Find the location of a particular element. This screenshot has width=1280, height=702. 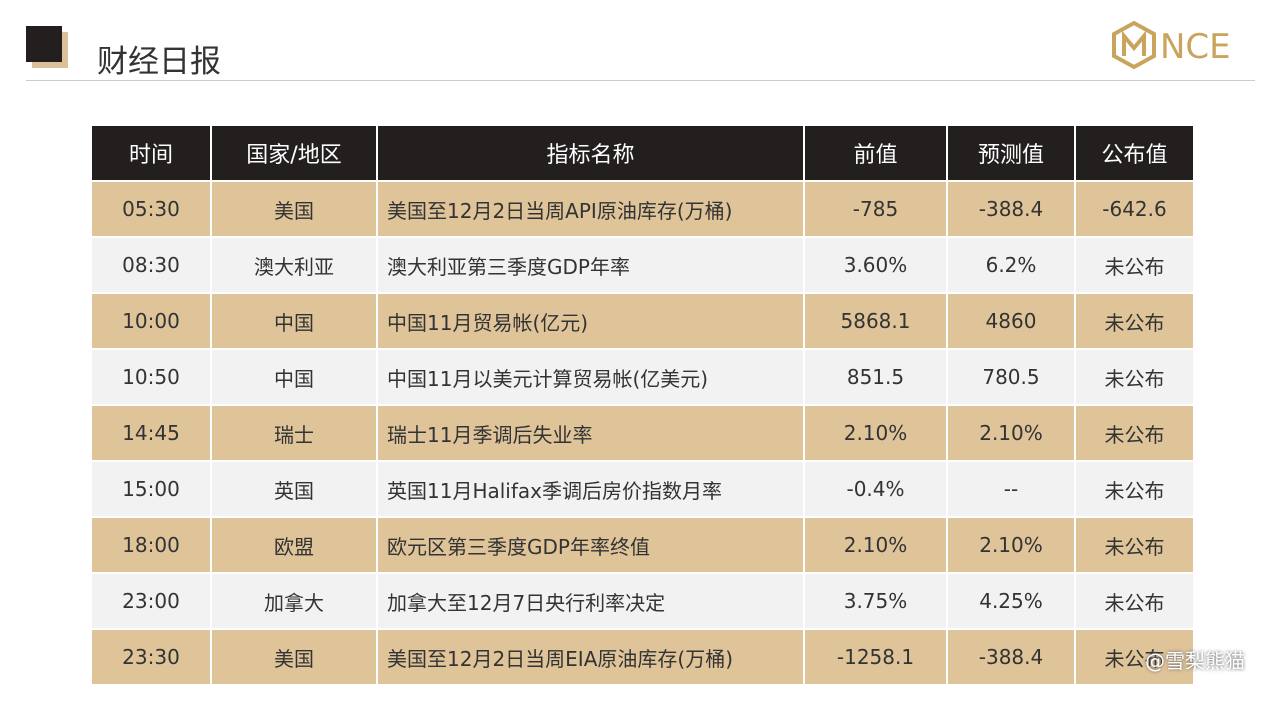

table-cell: 中国11月以美元计算贸易帐(亿美元) is located at coordinates (590, 377).